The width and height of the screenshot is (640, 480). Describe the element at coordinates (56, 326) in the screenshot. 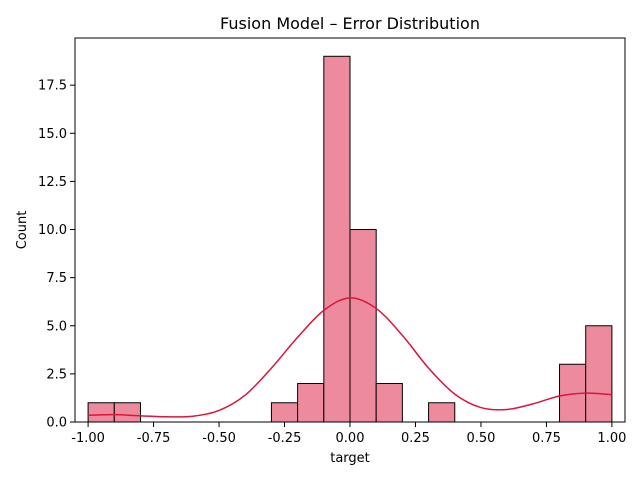

I see `y-tick-label: 5.0` at that location.